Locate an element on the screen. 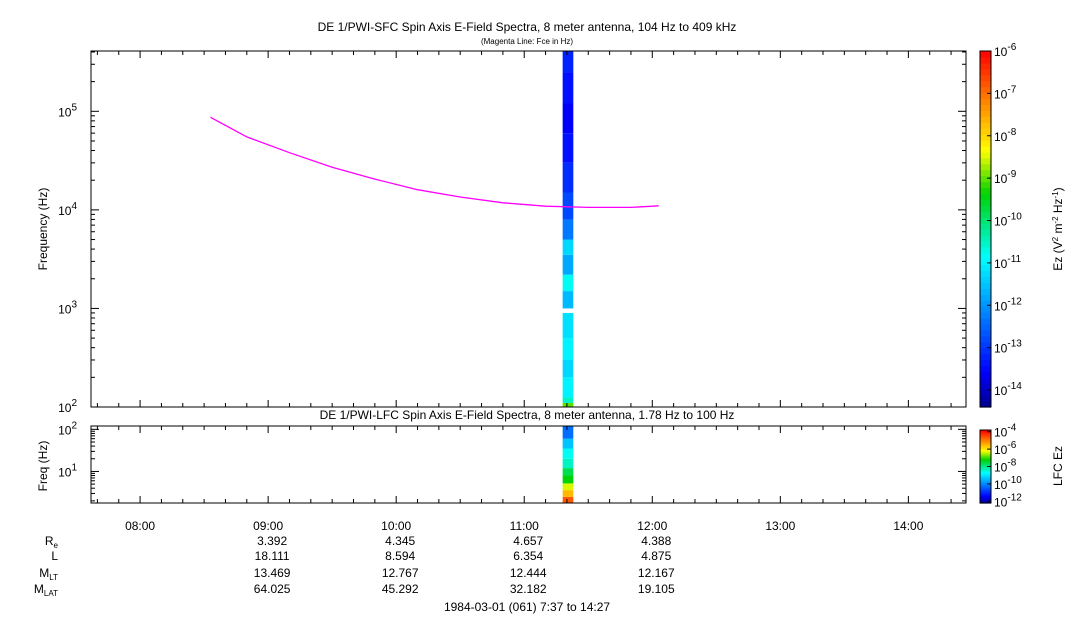  time-tick-label: 14:00 is located at coordinates (908, 526).